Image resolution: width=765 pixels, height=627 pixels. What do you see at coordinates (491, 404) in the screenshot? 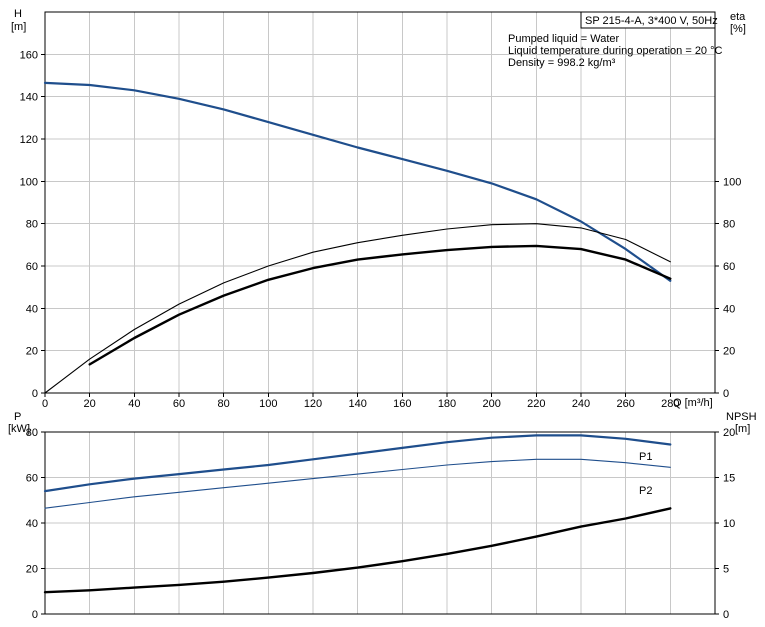
I see `x-tick-label: 200` at bounding box center [491, 404].